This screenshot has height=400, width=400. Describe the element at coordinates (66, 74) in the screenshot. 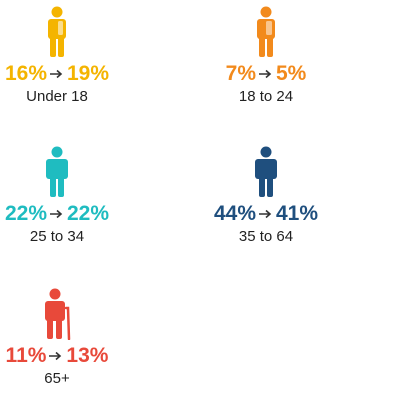

I see `percentage-change: 16% 19%` at that location.